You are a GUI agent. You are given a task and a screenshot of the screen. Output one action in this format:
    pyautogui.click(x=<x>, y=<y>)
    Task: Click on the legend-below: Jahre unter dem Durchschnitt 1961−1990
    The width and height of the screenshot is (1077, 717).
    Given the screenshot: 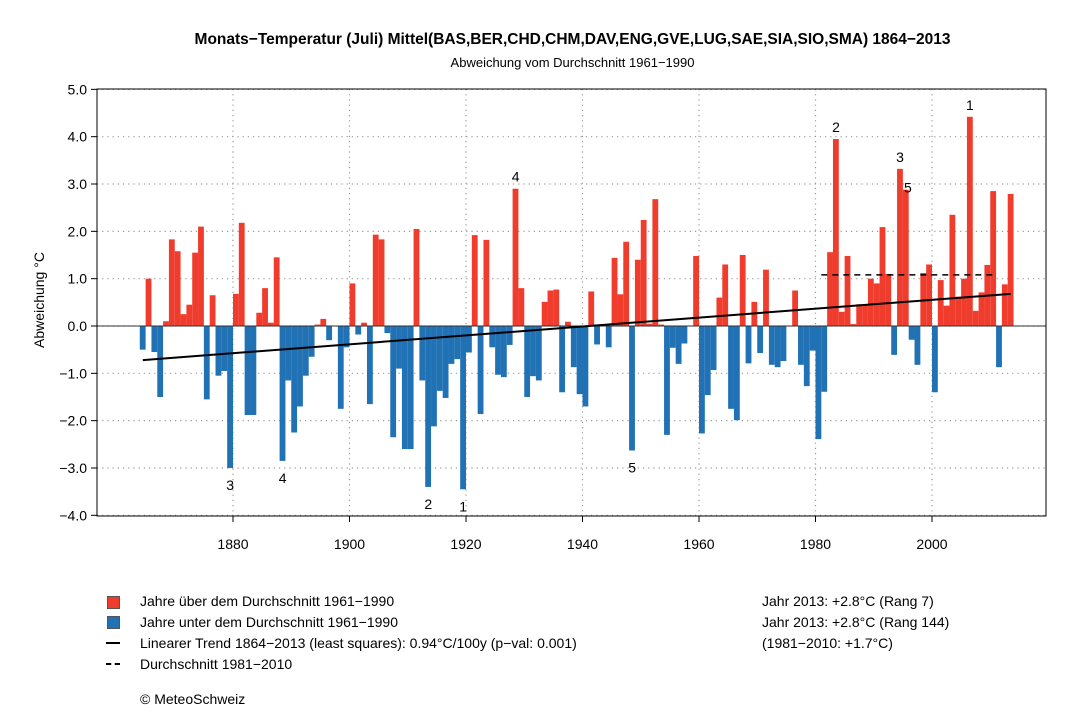 What is the action you would take?
    pyautogui.click(x=269, y=622)
    